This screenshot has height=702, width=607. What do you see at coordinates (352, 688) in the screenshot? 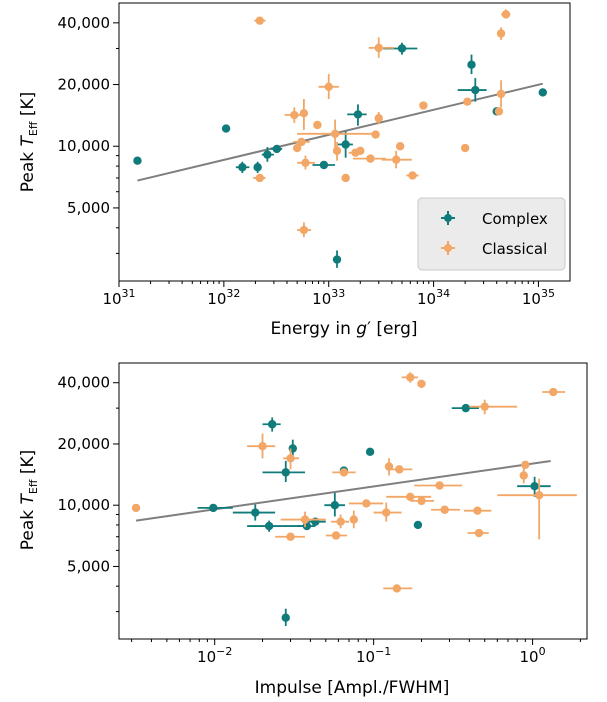
I see `x-axis-label-impulse: Impulse [Ampl./FWHM]` at bounding box center [352, 688].